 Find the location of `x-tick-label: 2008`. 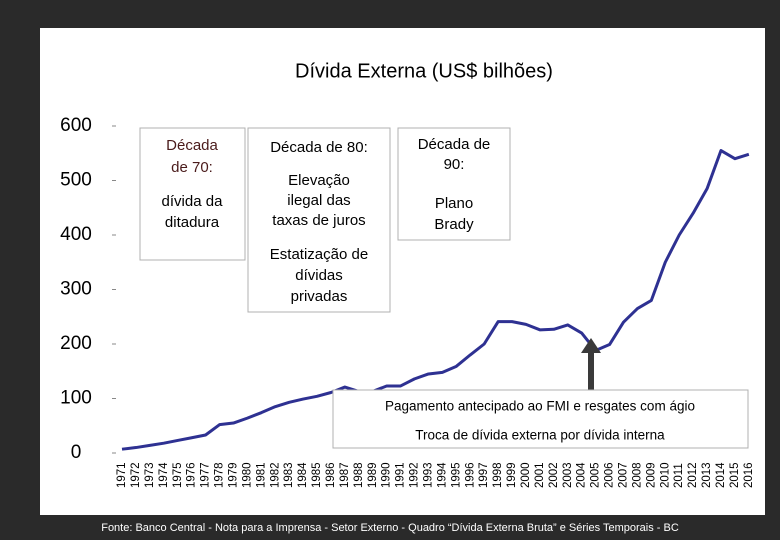

x-tick-label: 2008 is located at coordinates (637, 475).